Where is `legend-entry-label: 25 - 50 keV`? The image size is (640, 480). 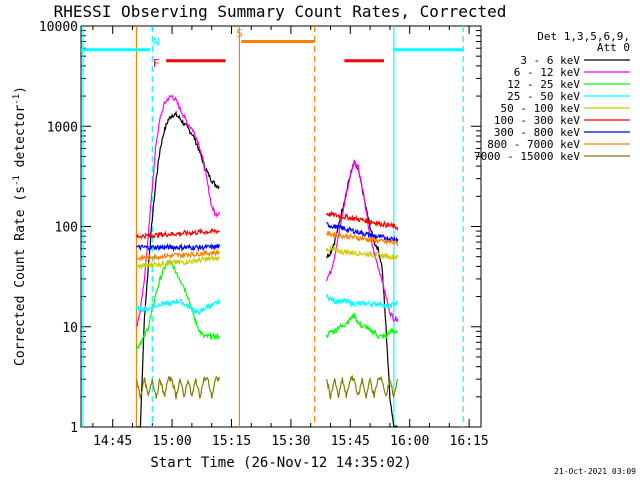
legend-entry-label: 25 - 50 keV is located at coordinates (543, 96).